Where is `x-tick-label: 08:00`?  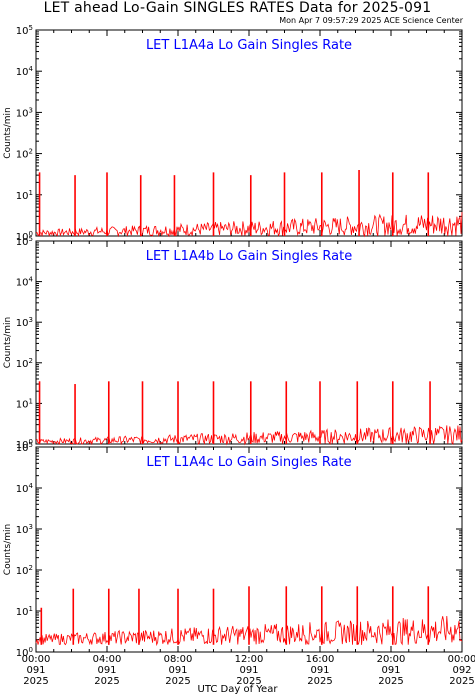
x-tick-label: 08:00 is located at coordinates (178, 659).